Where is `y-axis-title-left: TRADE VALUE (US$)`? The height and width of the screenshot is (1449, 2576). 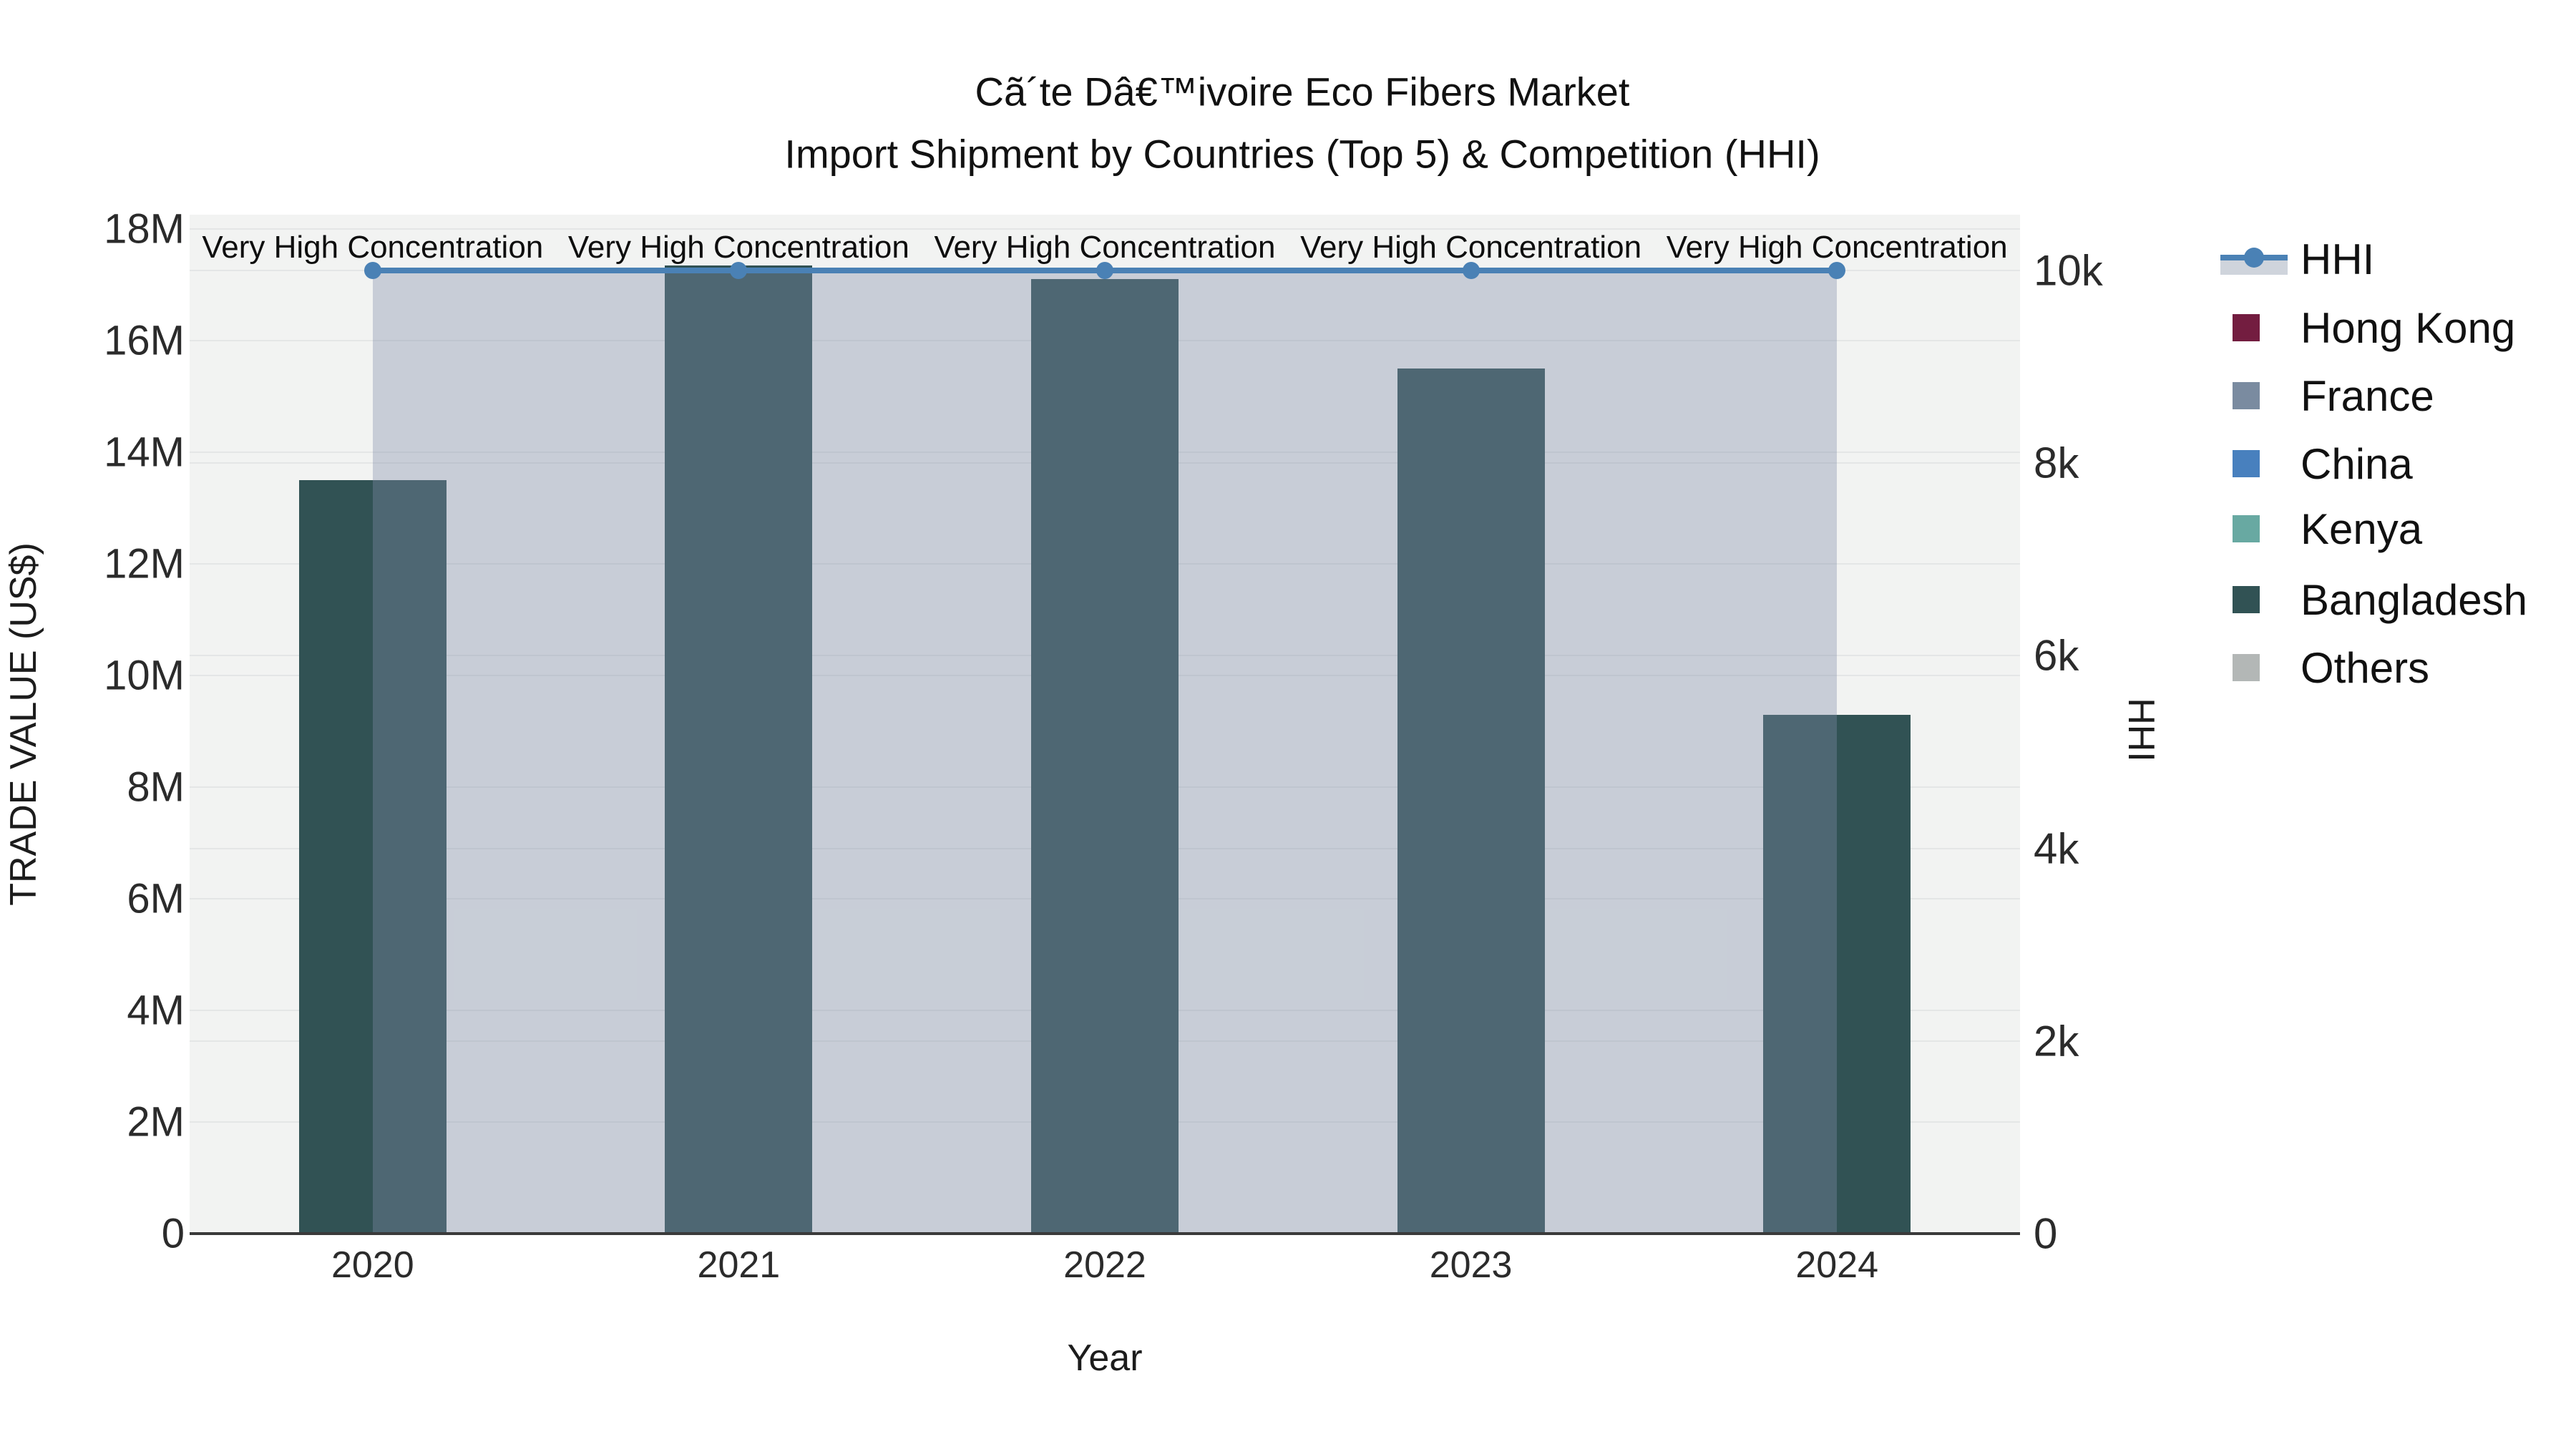
y-axis-title-left: TRADE VALUE (US$) is located at coordinates (23, 724).